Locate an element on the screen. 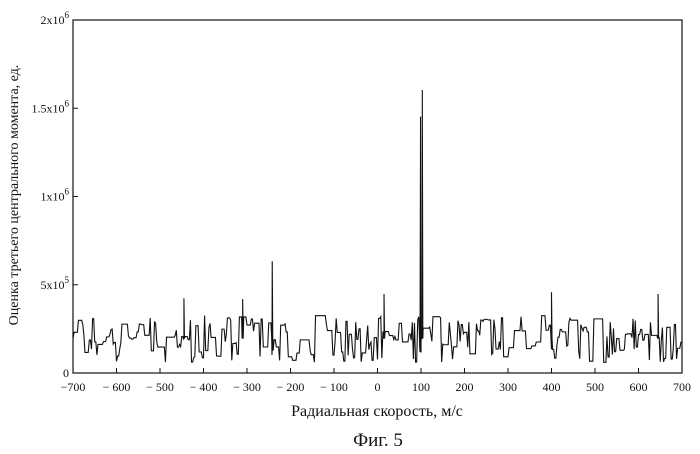 The image size is (700, 454). x-tick-label: 100 is located at coordinates (421, 387).